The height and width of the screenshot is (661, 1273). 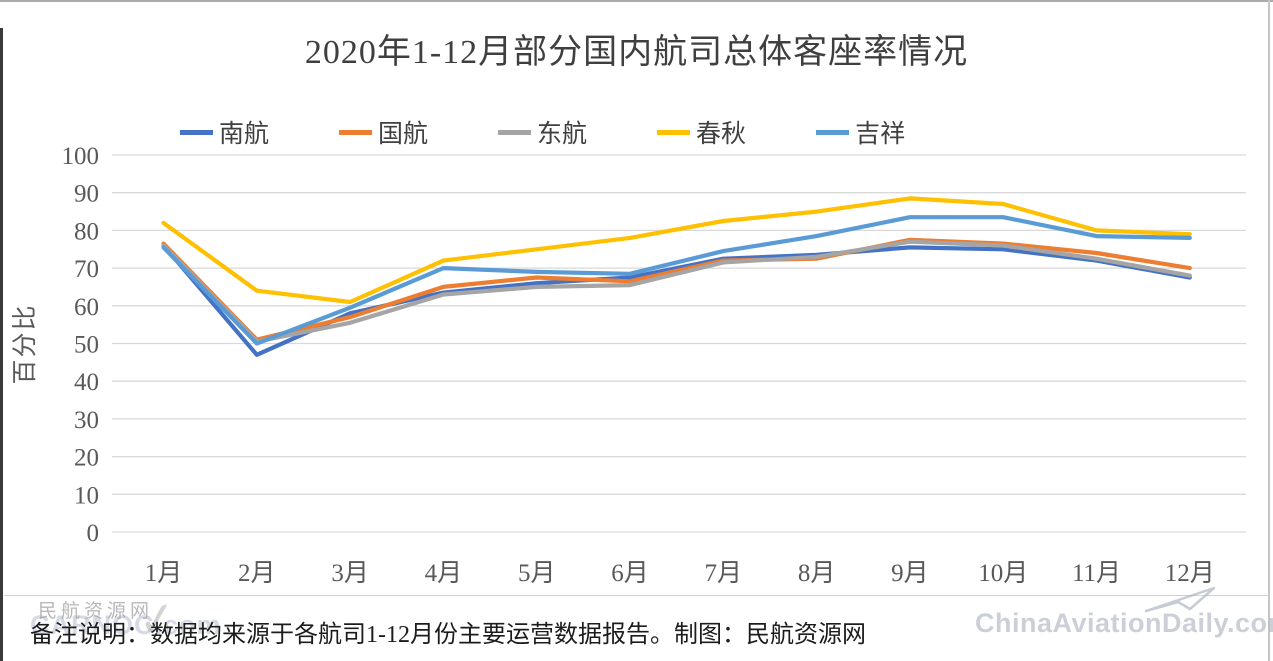 I want to click on paper-plane-icon, so click(x=1180, y=599).